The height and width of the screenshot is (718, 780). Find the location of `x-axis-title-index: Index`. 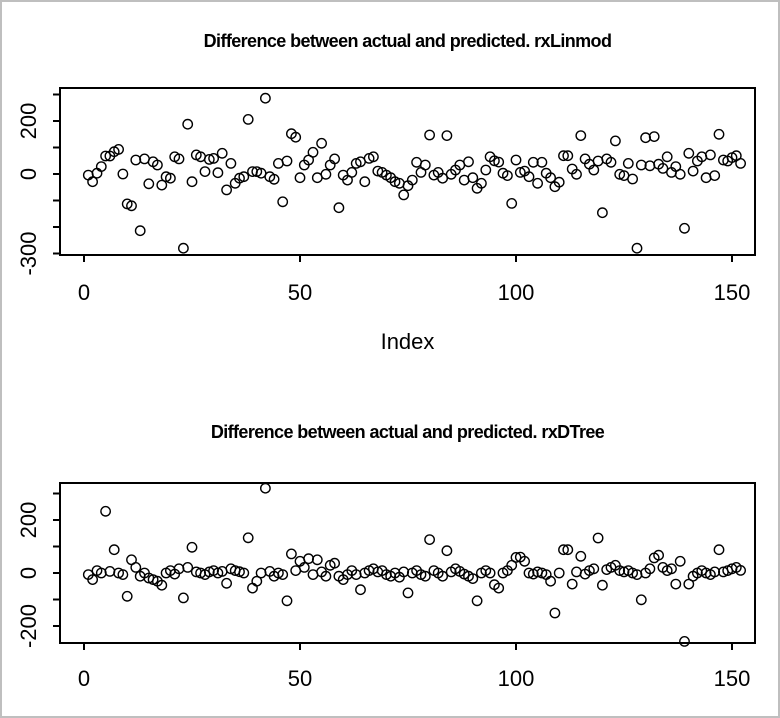

x-axis-title-index: Index is located at coordinates (407, 341).